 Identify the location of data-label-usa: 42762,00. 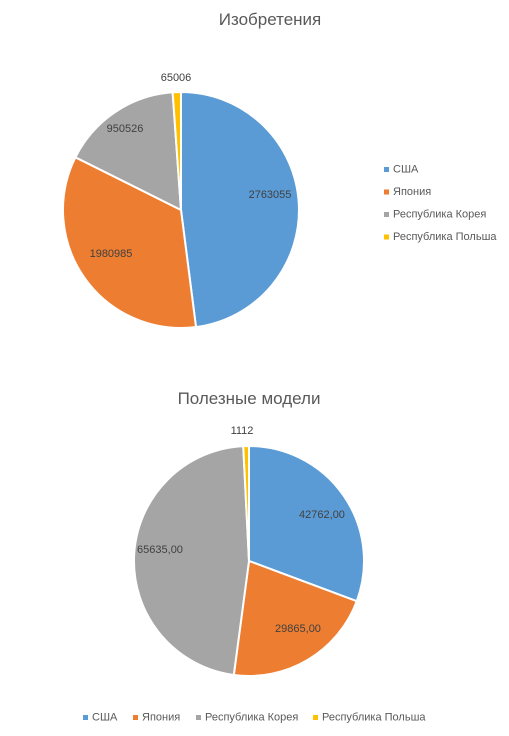
(322, 515).